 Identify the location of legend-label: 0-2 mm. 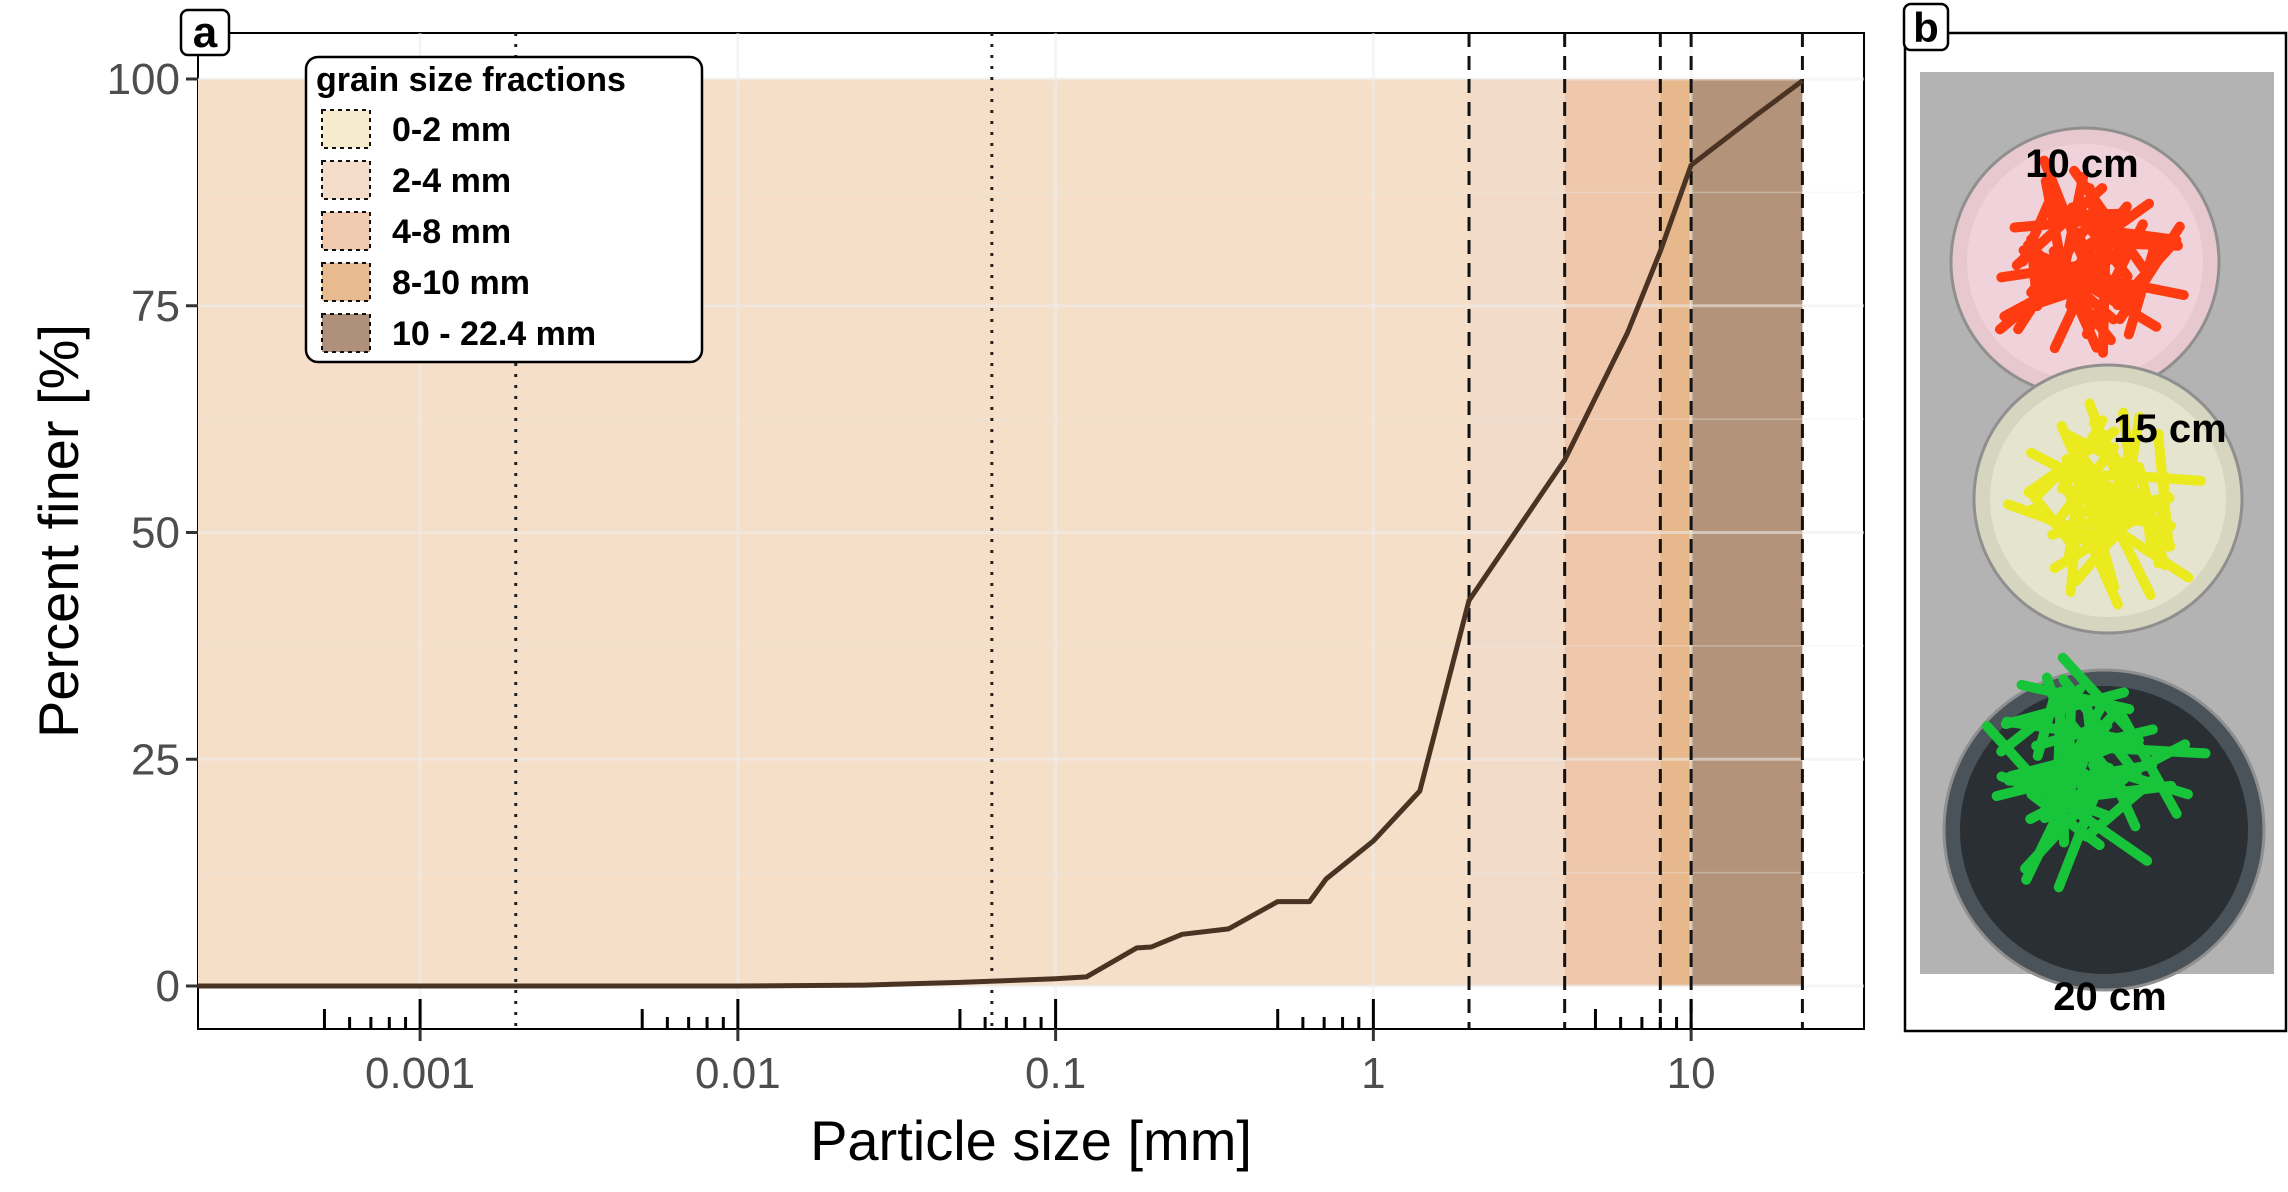
(451, 130).